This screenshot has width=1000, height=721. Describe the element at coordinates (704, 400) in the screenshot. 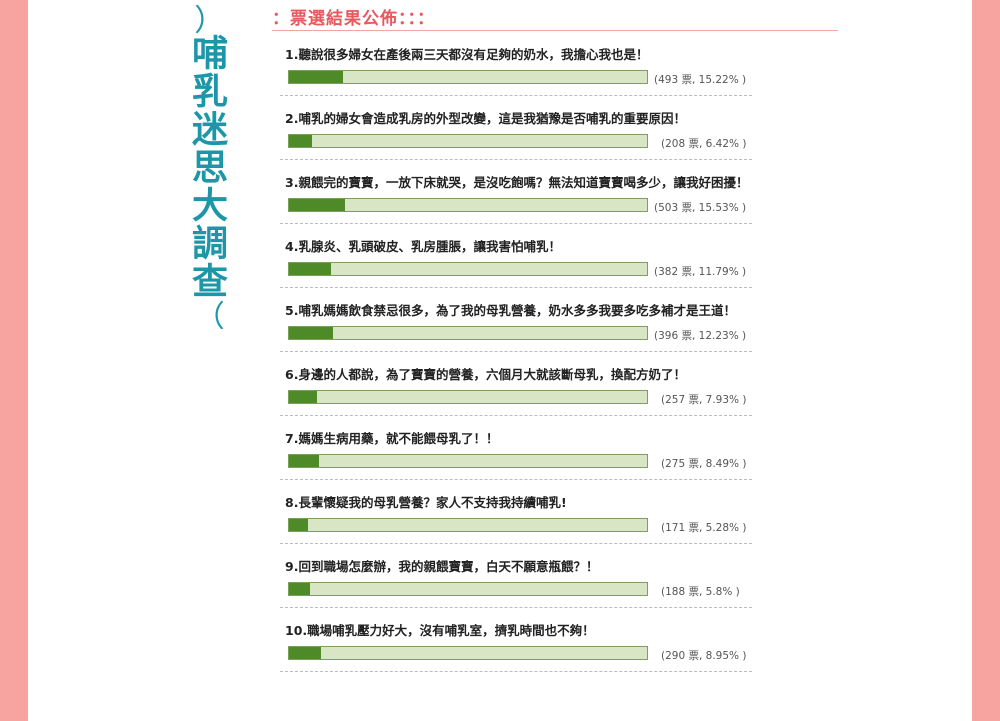

I see `vote-count: (257 票, 7.93% )` at that location.